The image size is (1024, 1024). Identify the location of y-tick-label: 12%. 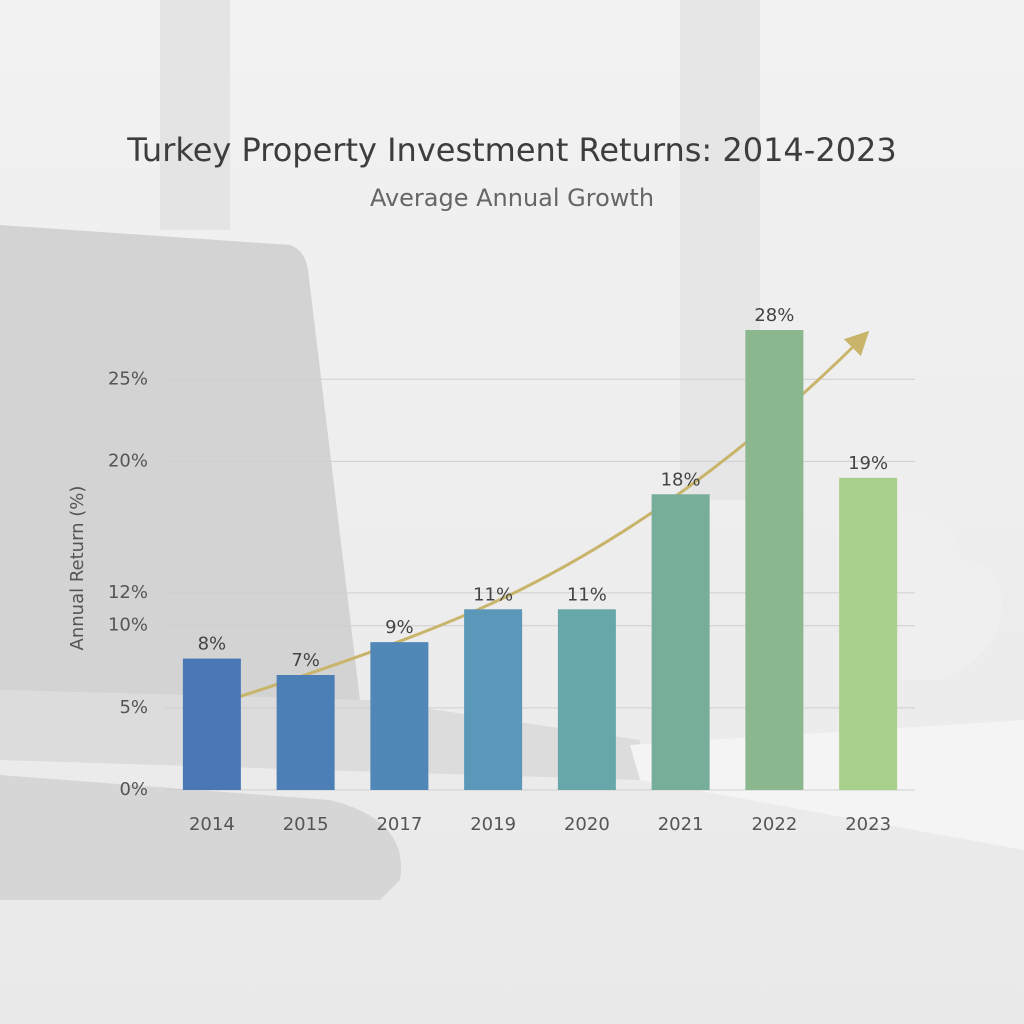
(128, 592).